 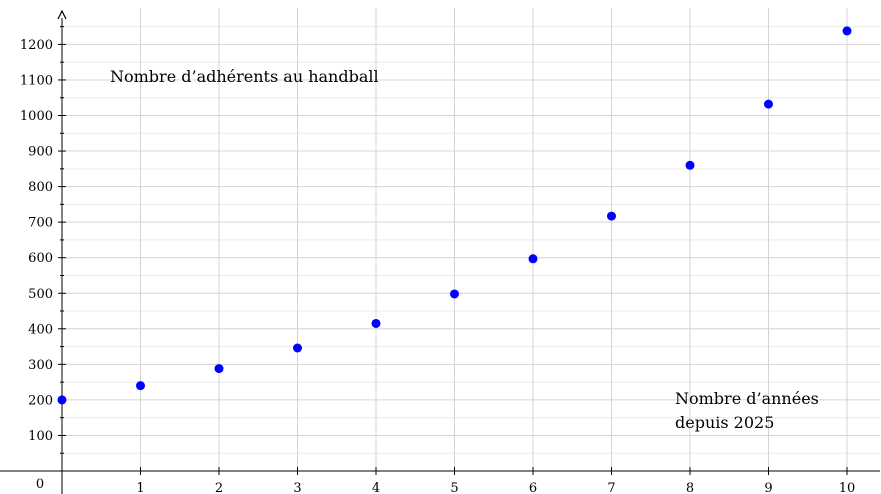 What do you see at coordinates (140, 487) in the screenshot?
I see `x-tick-label: 1` at bounding box center [140, 487].